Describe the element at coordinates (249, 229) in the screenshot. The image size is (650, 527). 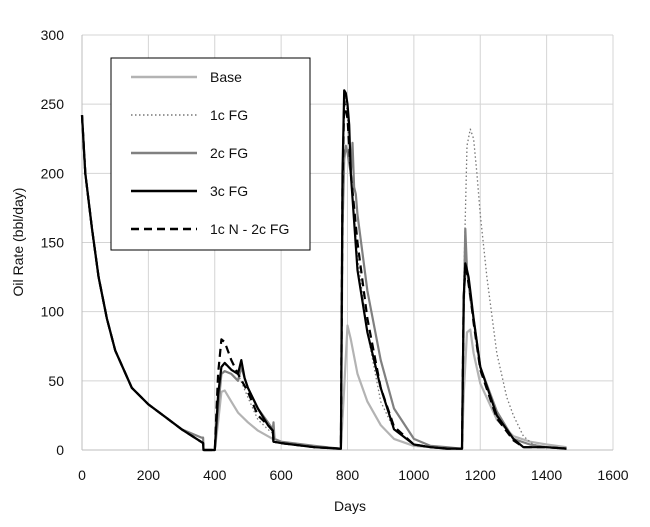
I see `legend-label: 1c N - 2c FG` at that location.